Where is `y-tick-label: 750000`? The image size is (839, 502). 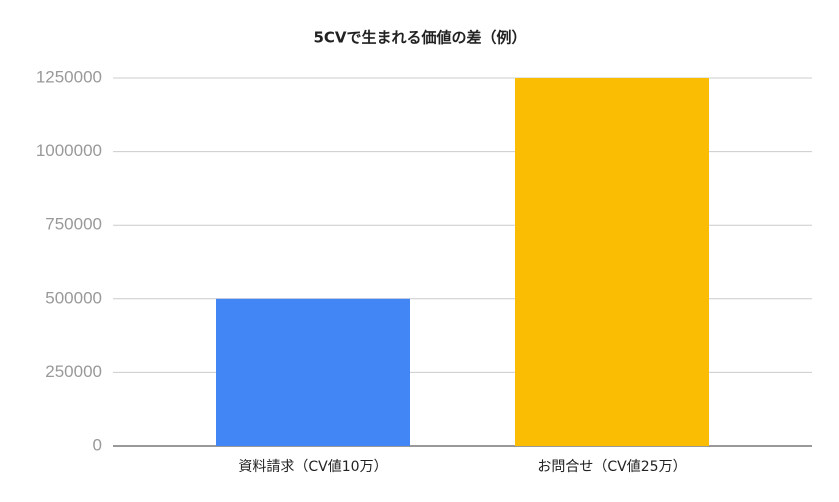
y-tick-label: 750000 is located at coordinates (73, 224).